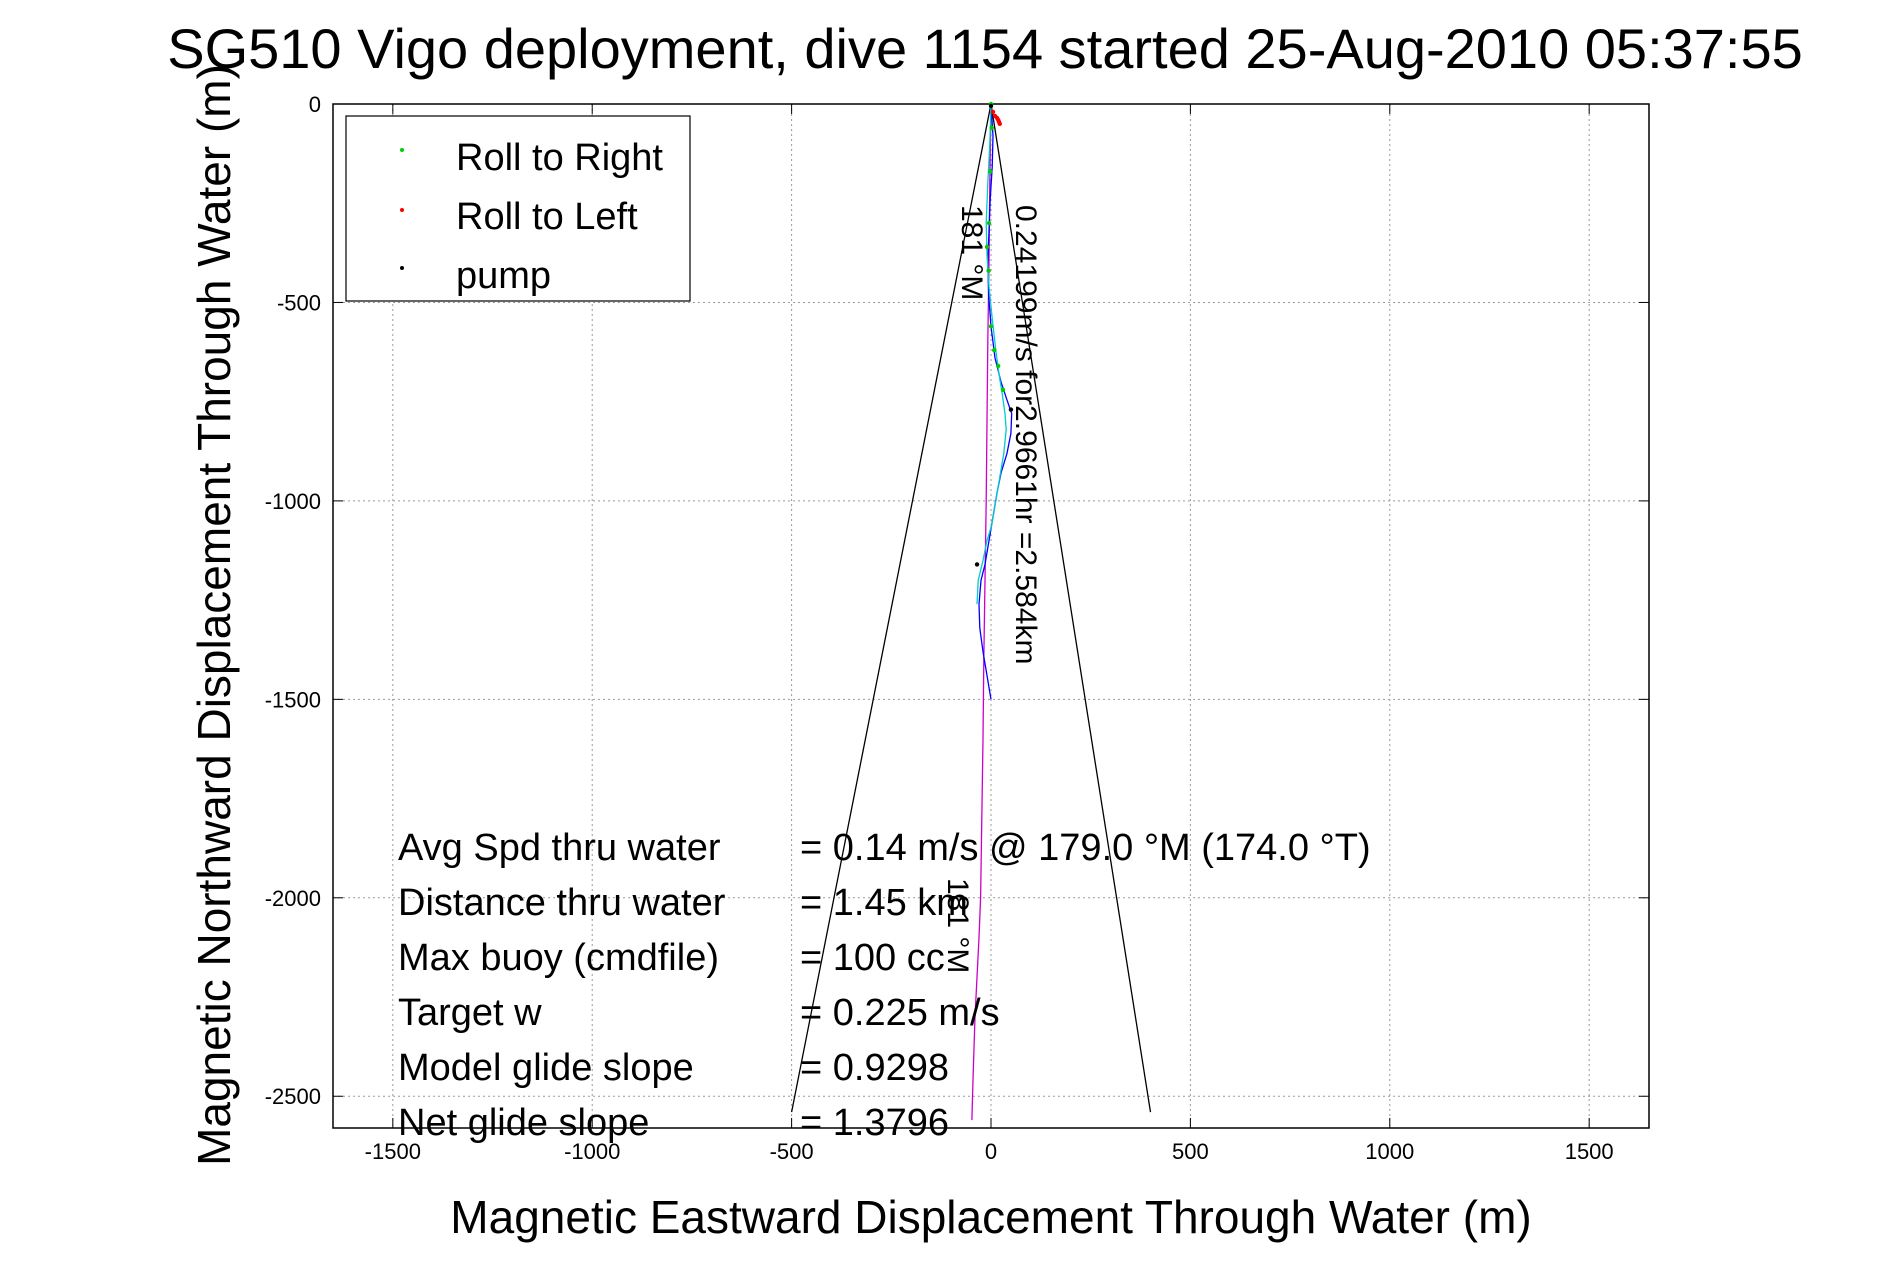 The image size is (1891, 1262). I want to click on stat-value: = 0.9298, so click(874, 1068).